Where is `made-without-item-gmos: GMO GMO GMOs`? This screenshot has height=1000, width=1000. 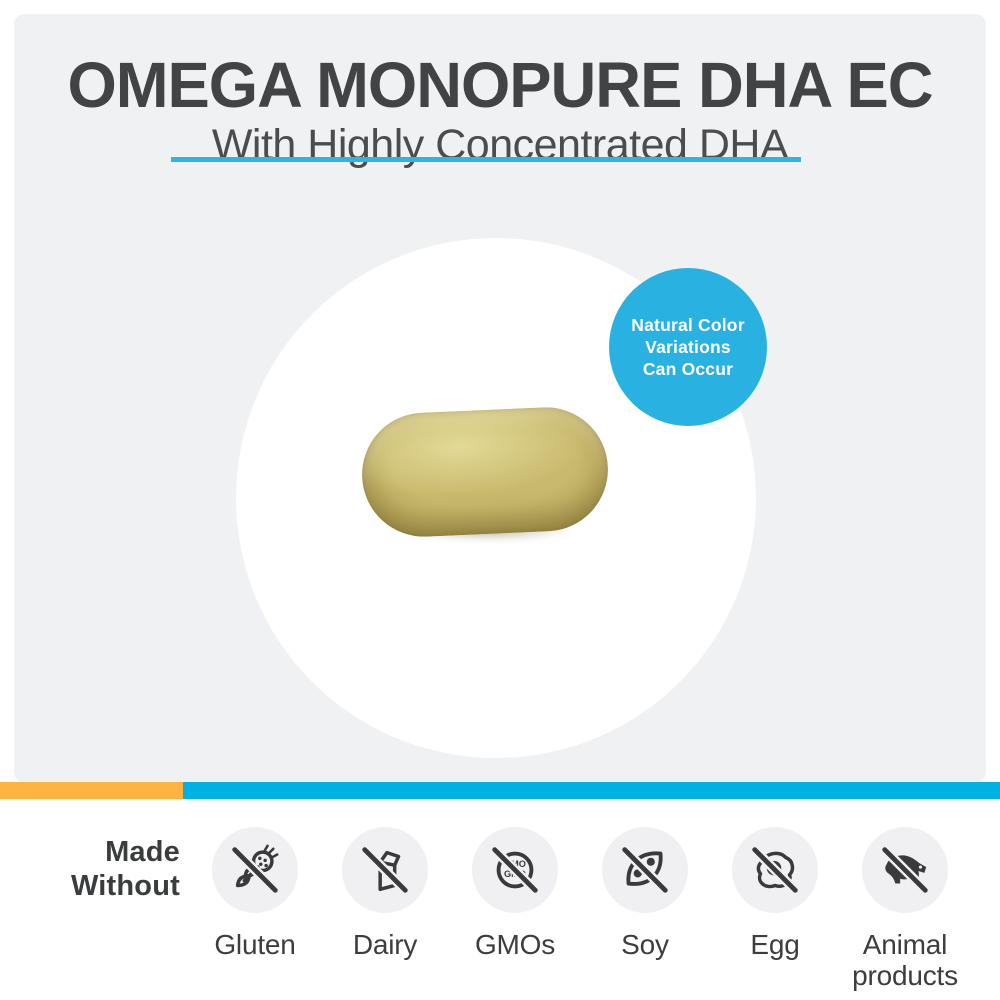 made-without-item-gmos: GMO GMO GMOs is located at coordinates (515, 893).